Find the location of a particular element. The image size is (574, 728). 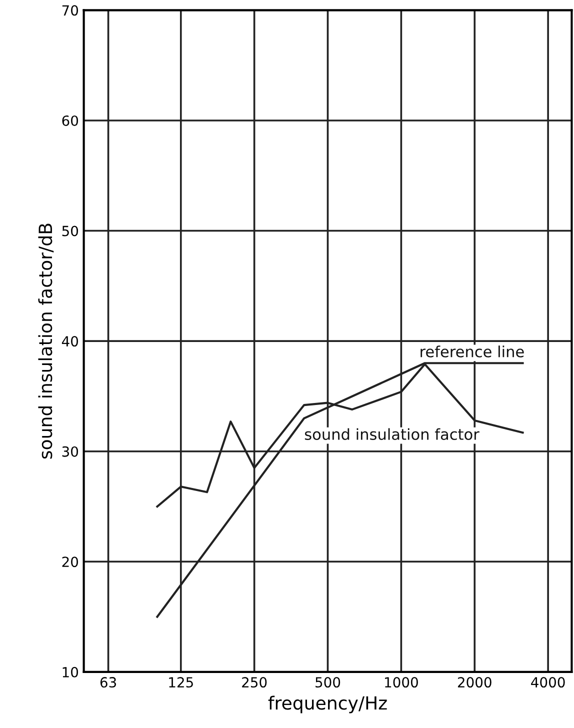

x-tick-label: 500 is located at coordinates (328, 682).